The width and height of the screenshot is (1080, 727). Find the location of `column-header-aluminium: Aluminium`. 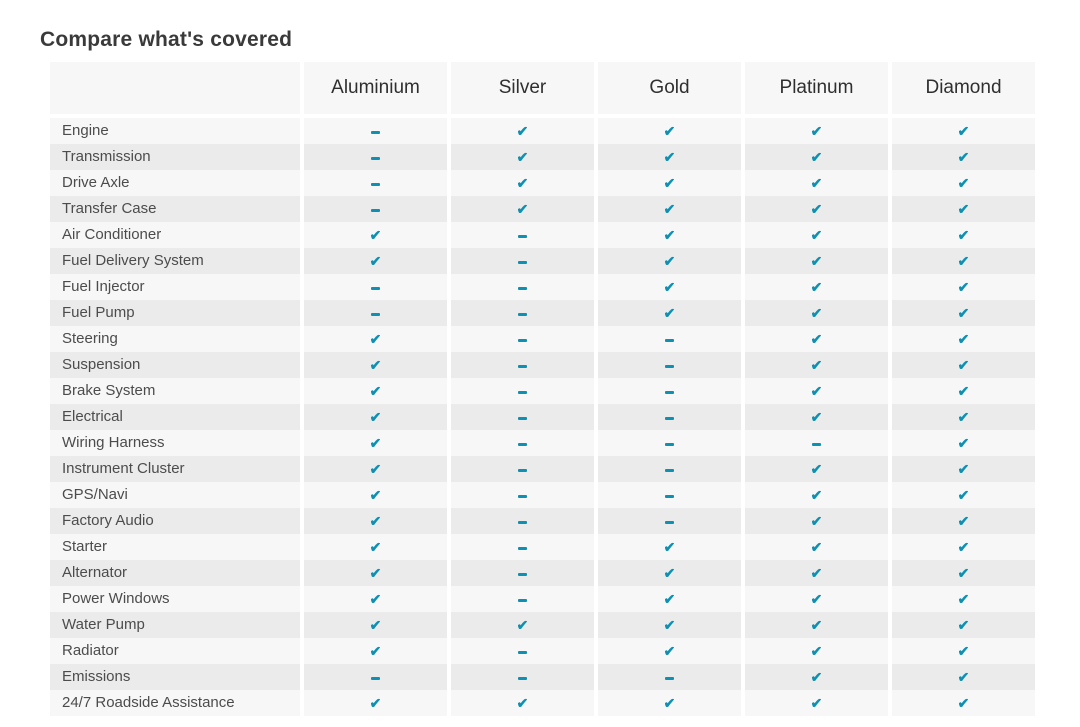

column-header-aluminium: Aluminium is located at coordinates (375, 88).